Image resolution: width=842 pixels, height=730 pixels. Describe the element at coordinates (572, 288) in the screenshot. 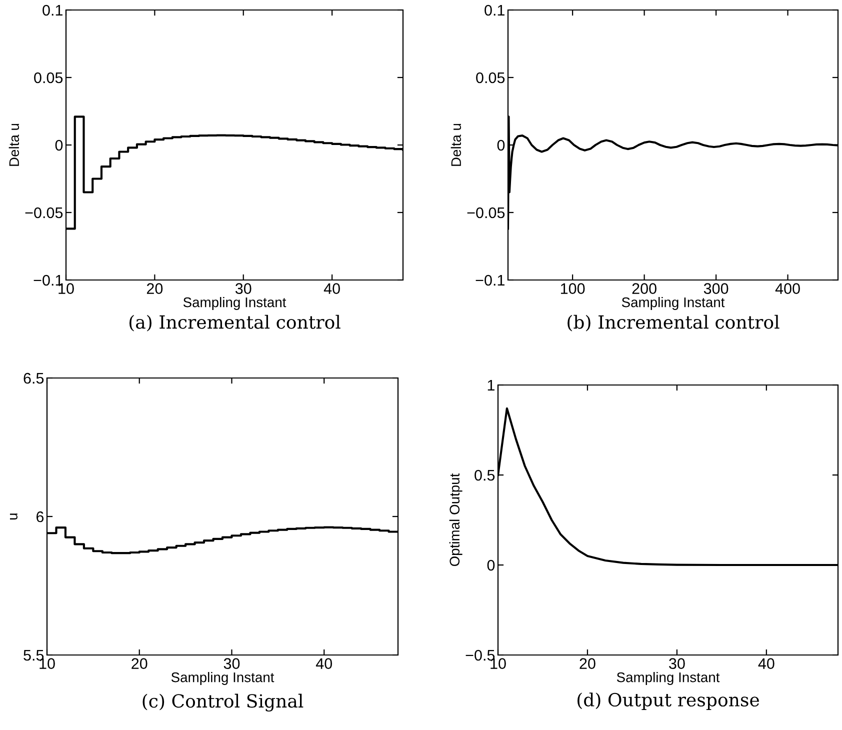

I see `x-tick-label: 100` at that location.